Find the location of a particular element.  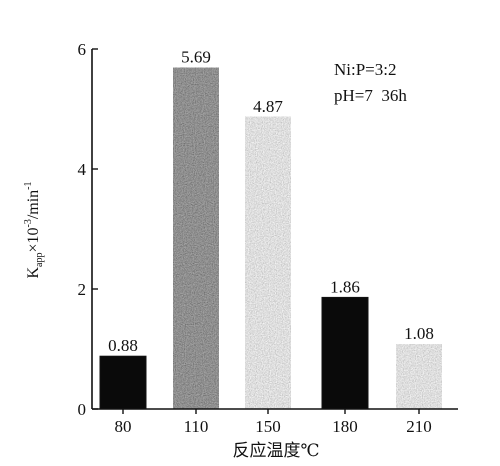

y-tick-label-2: 2 is located at coordinates (82, 289).